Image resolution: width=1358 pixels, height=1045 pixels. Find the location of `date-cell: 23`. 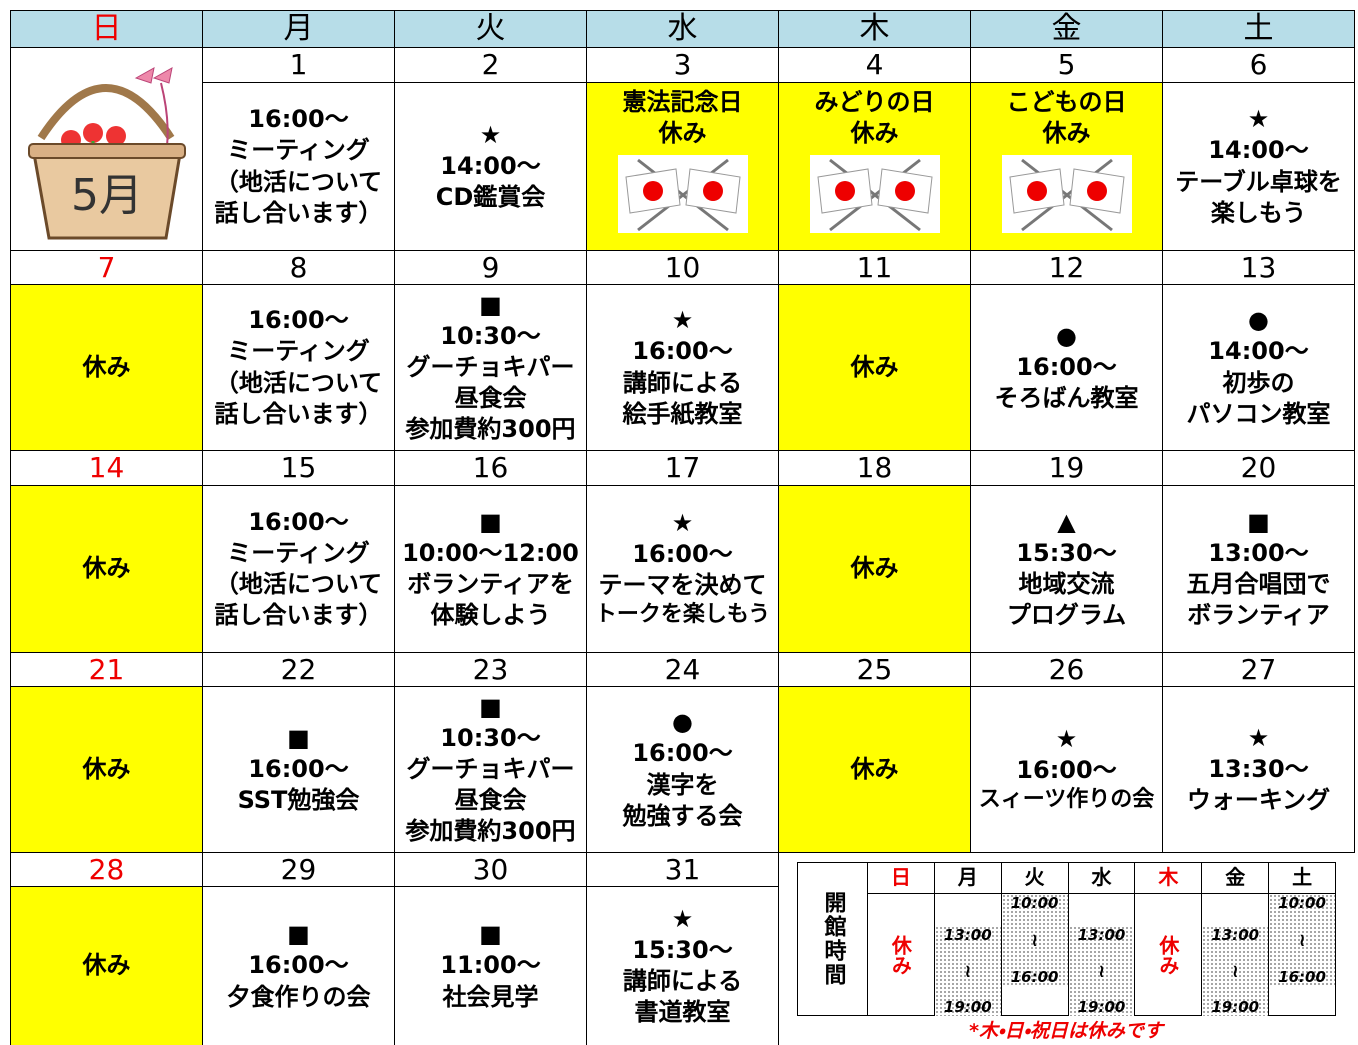

date-cell: 23 is located at coordinates (490, 669).